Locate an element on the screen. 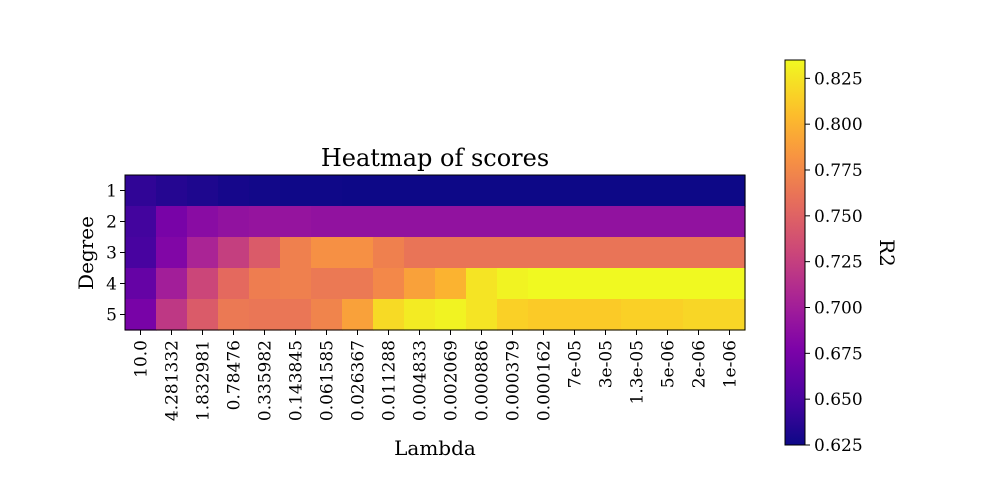  colorbar-tick-label: 0.725 is located at coordinates (838, 263).